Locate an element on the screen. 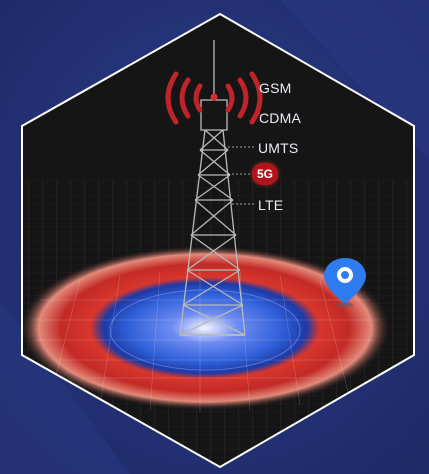 The image size is (429, 474). location-pin-icon is located at coordinates (345, 283).